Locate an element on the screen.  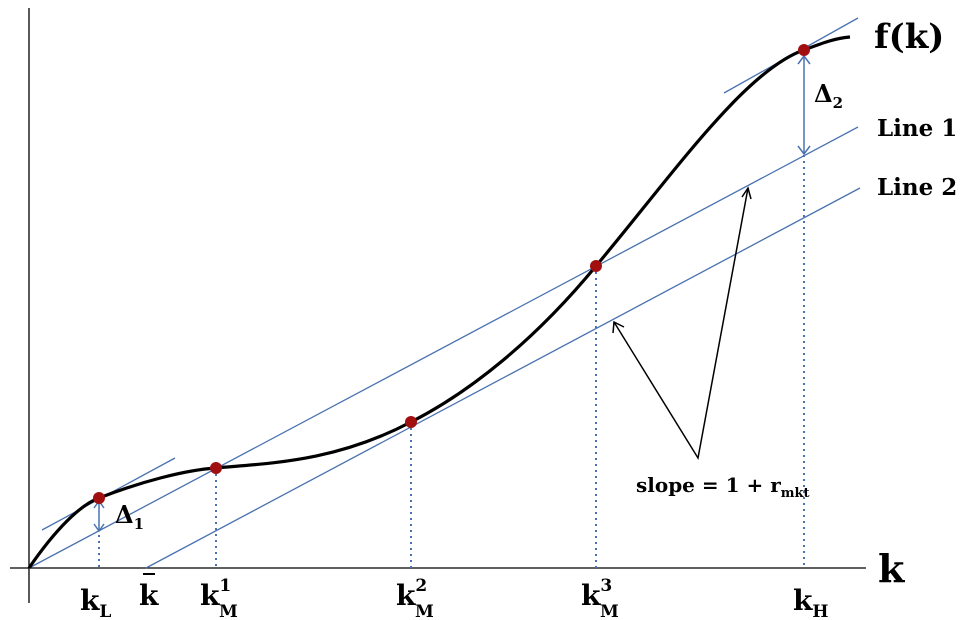
tick-kM1: k1 M is located at coordinates (219, 598).